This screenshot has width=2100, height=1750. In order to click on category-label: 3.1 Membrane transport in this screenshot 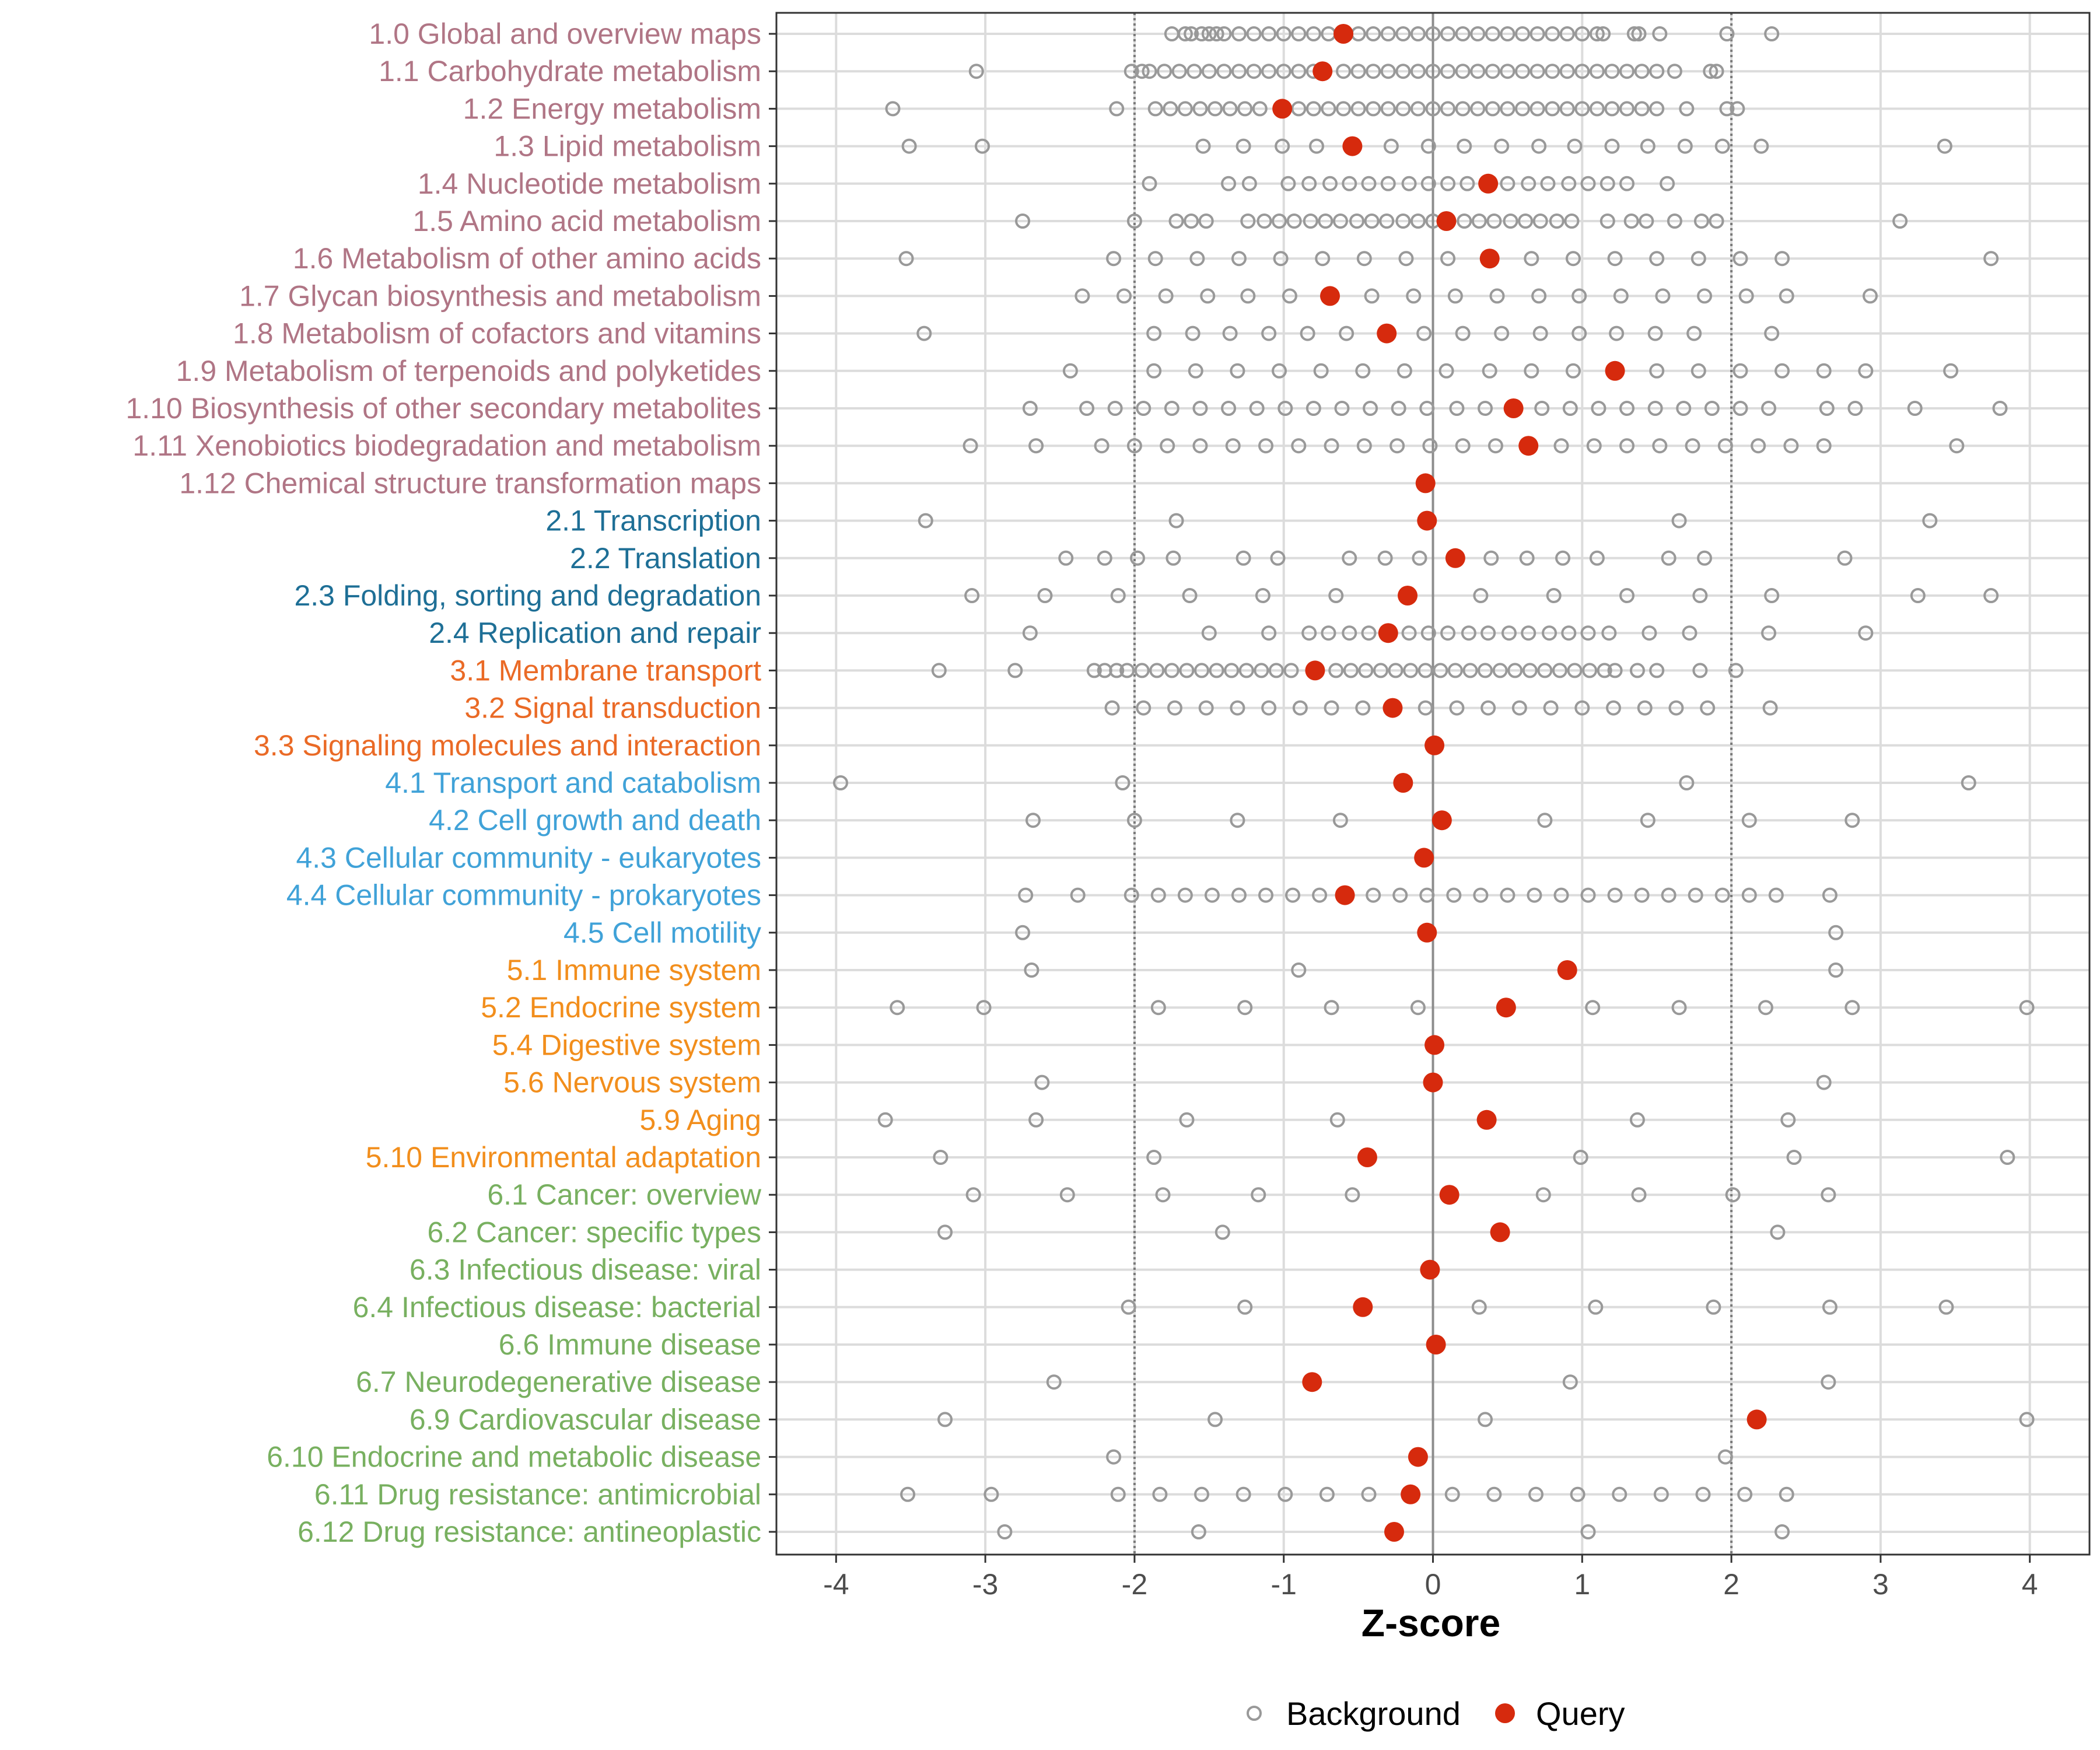, I will do `click(605, 670)`.